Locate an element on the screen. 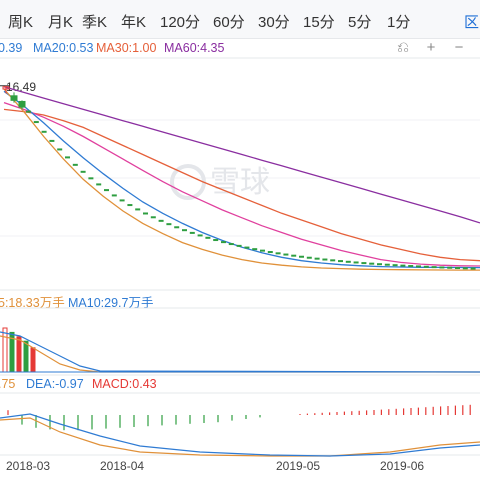  tab-2: 季K is located at coordinates (95, 22).